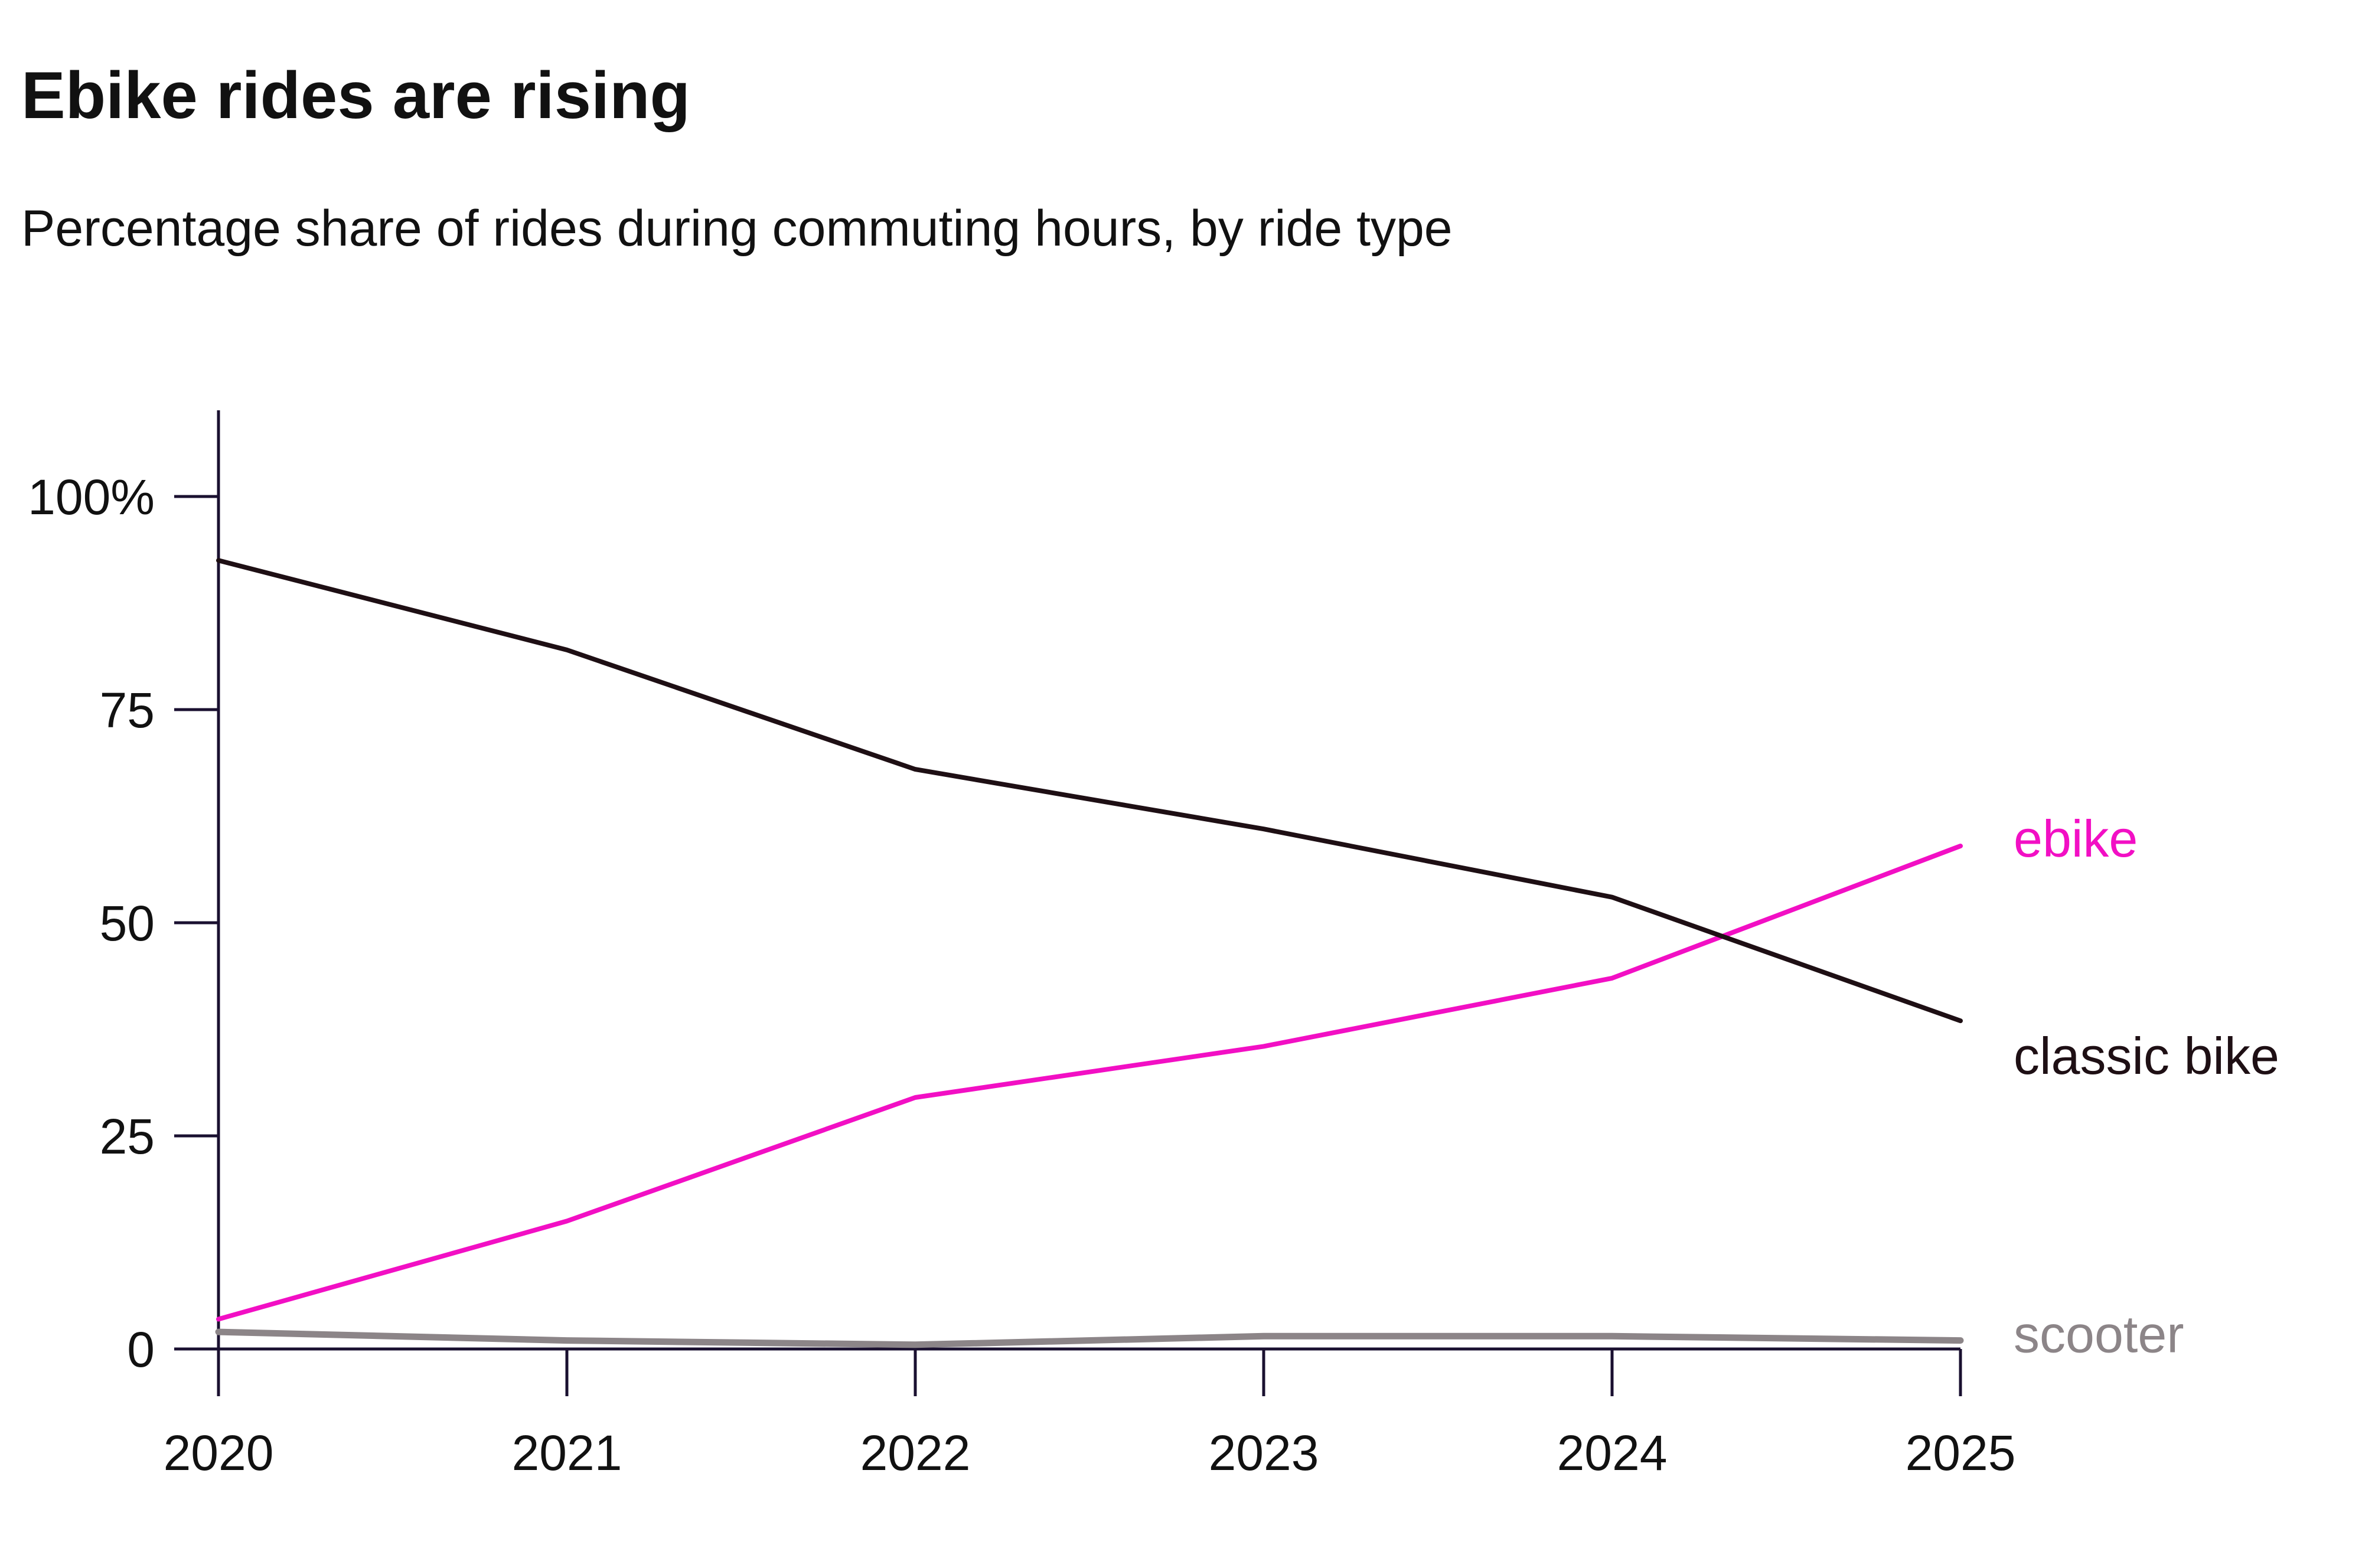 The image size is (2362, 1568). What do you see at coordinates (1961, 1453) in the screenshot?
I see `x-tick-label: 2025` at bounding box center [1961, 1453].